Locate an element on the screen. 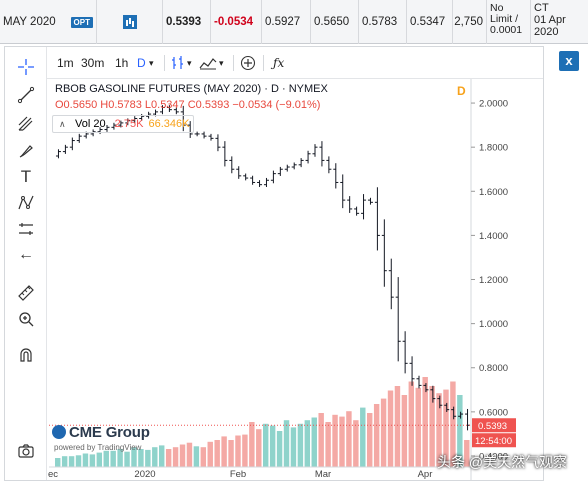 The width and height of the screenshot is (588, 481). ruler-icon is located at coordinates (26, 293).